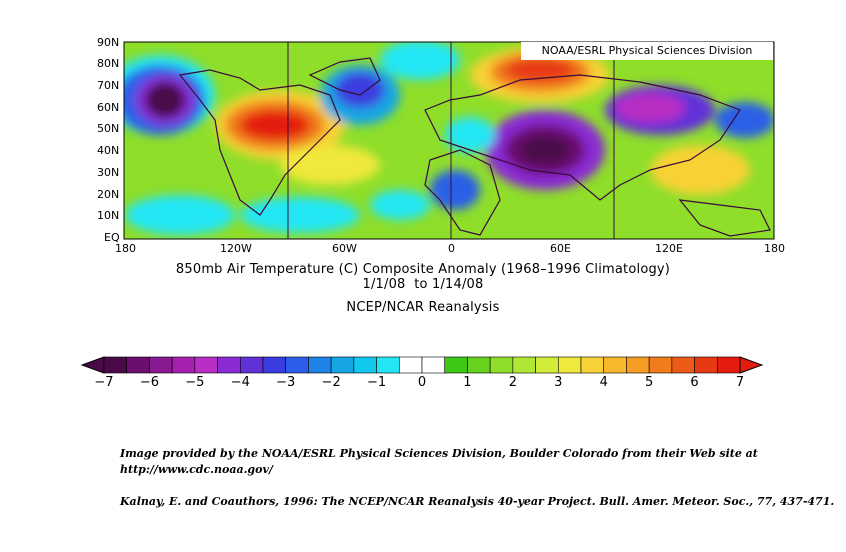 The image size is (846, 552). I want to click on colorbar-tick-label: −2, so click(331, 382).